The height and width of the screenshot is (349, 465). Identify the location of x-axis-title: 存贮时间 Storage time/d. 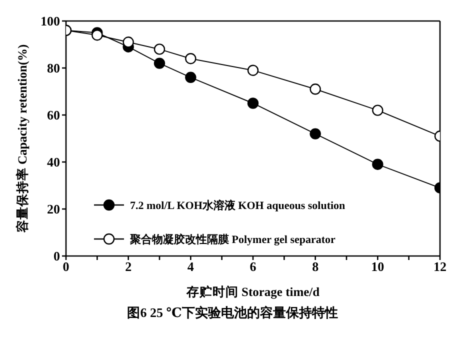
(252, 291).